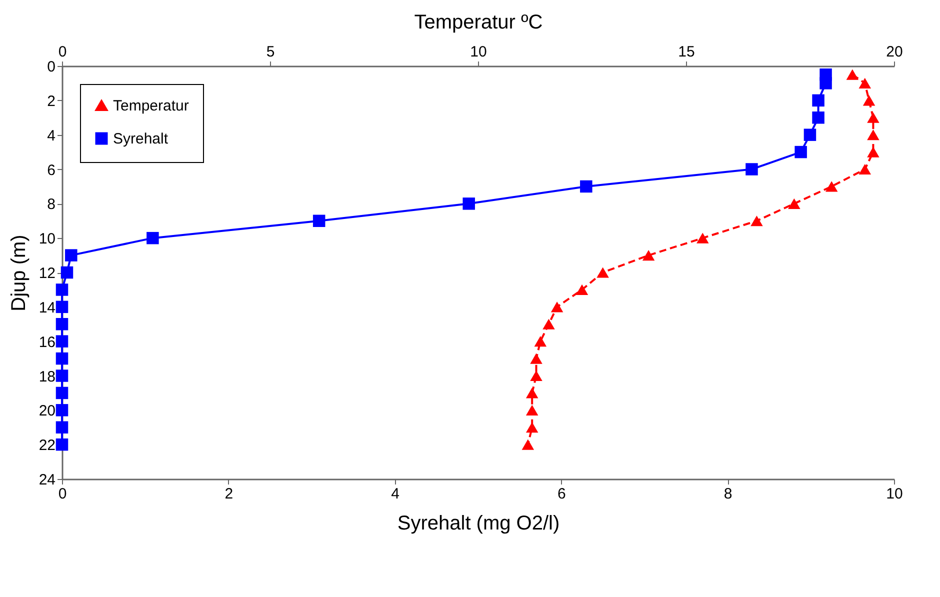 This screenshot has width=940, height=597. I want to click on y-tick-label: 8, so click(51, 205).